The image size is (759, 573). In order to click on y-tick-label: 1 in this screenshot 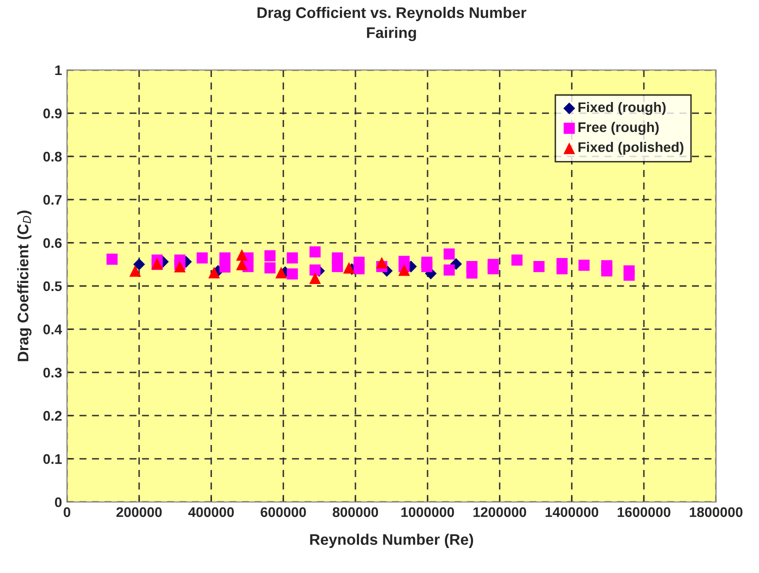, I will do `click(58, 70)`.